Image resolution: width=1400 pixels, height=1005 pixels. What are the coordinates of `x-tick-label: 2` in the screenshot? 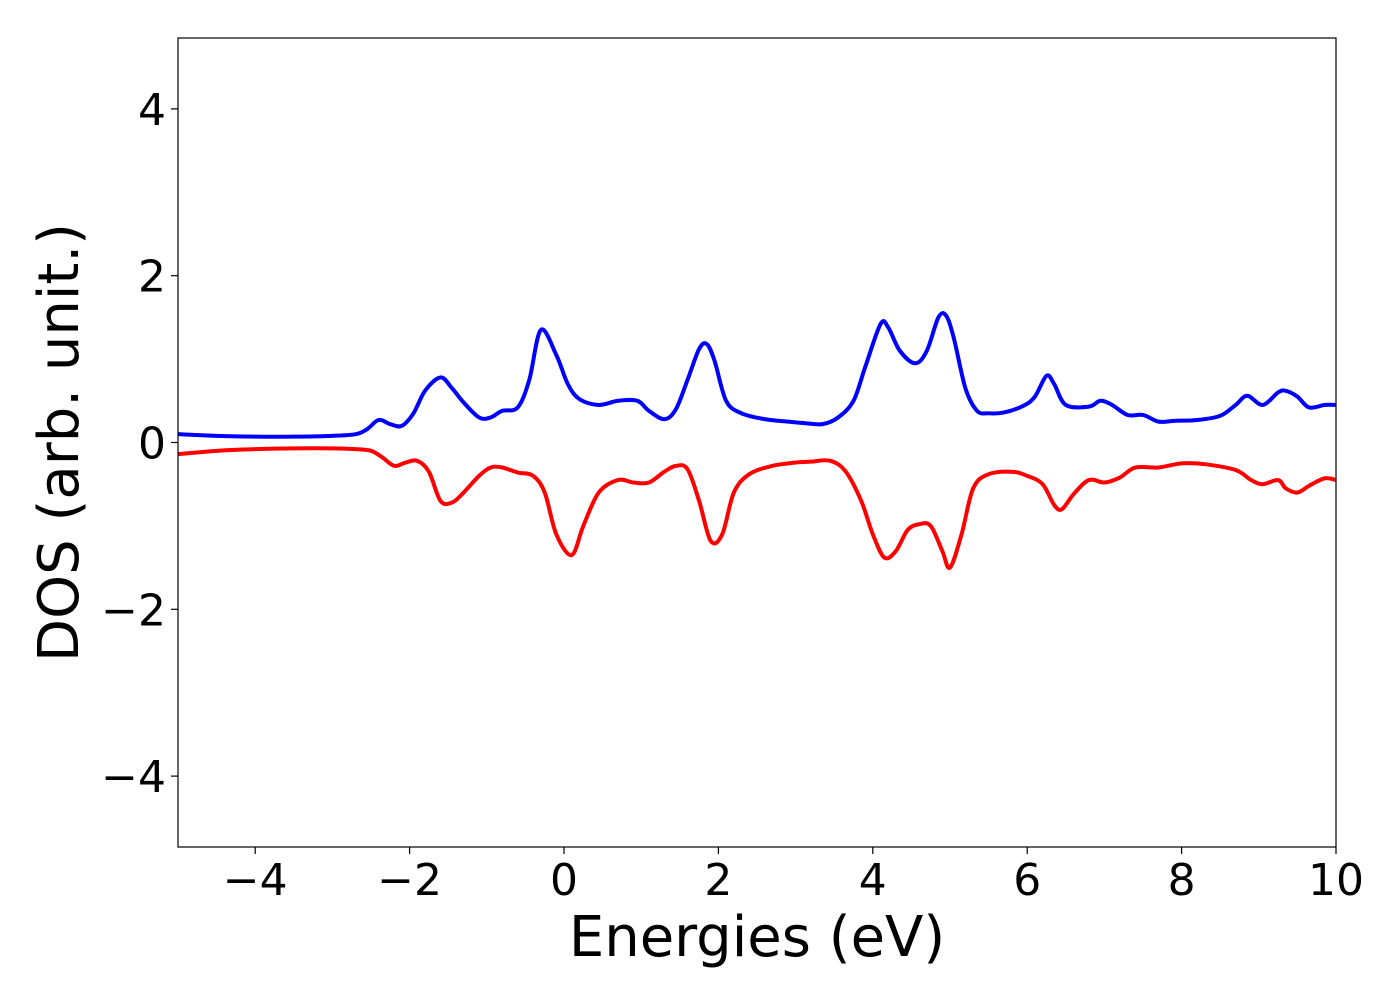 It's located at (718, 880).